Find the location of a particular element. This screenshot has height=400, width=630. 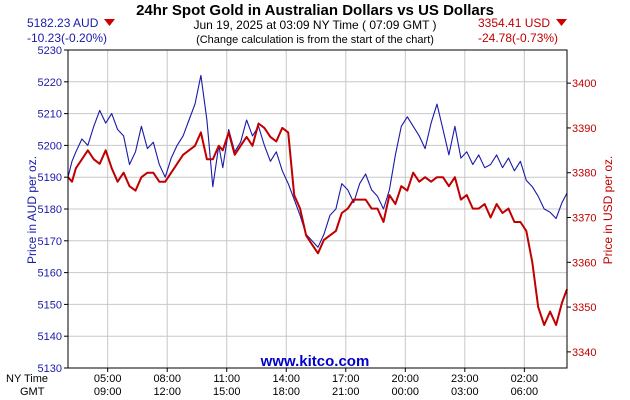

left-tick-label: 5200 is located at coordinates (50, 146).